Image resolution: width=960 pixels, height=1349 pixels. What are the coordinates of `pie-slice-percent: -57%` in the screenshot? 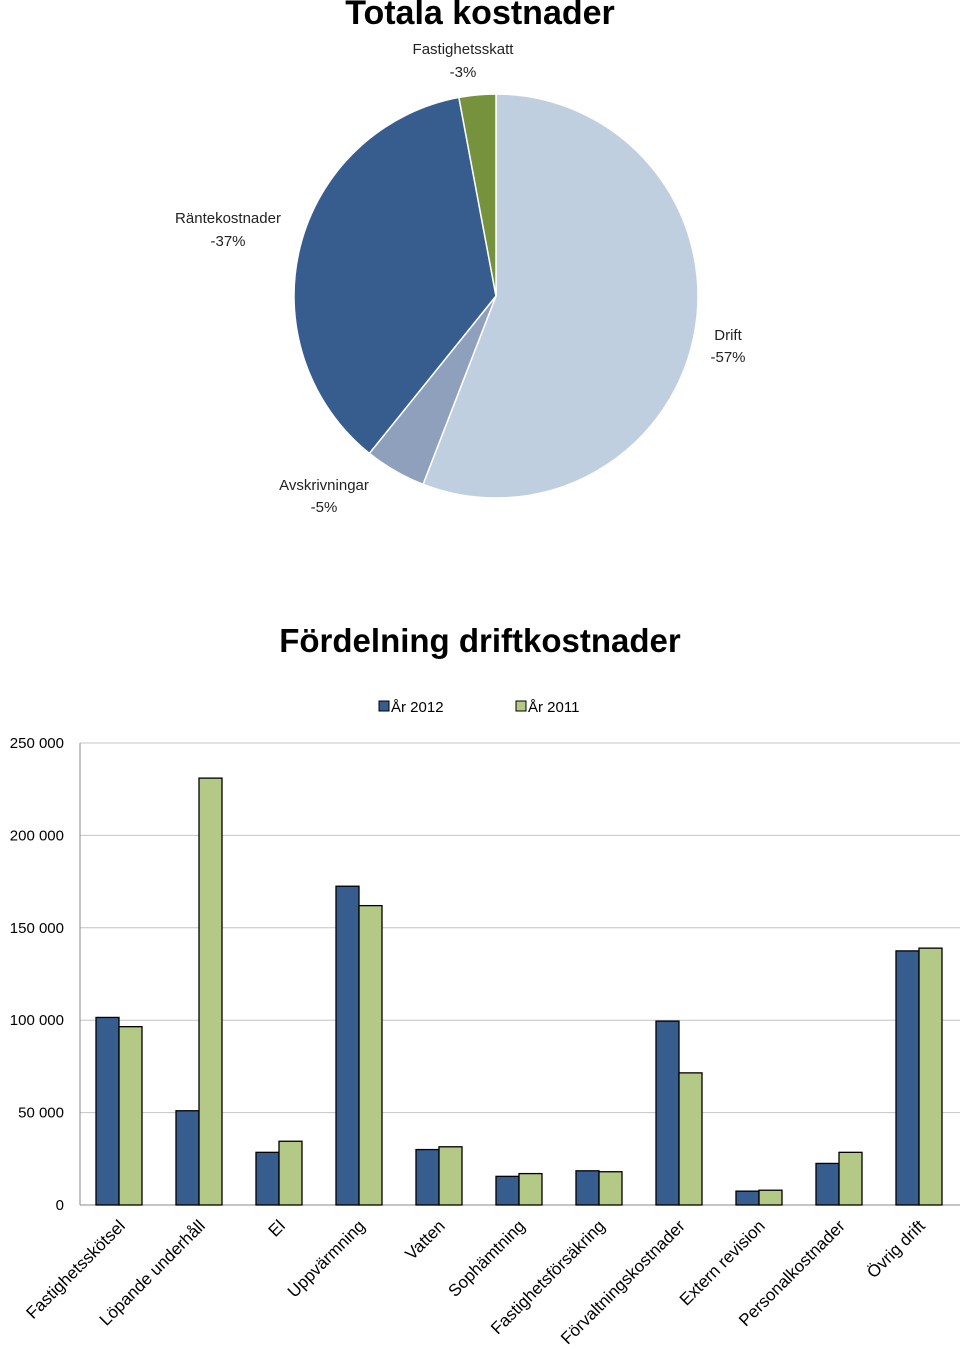 It's located at (727, 357).